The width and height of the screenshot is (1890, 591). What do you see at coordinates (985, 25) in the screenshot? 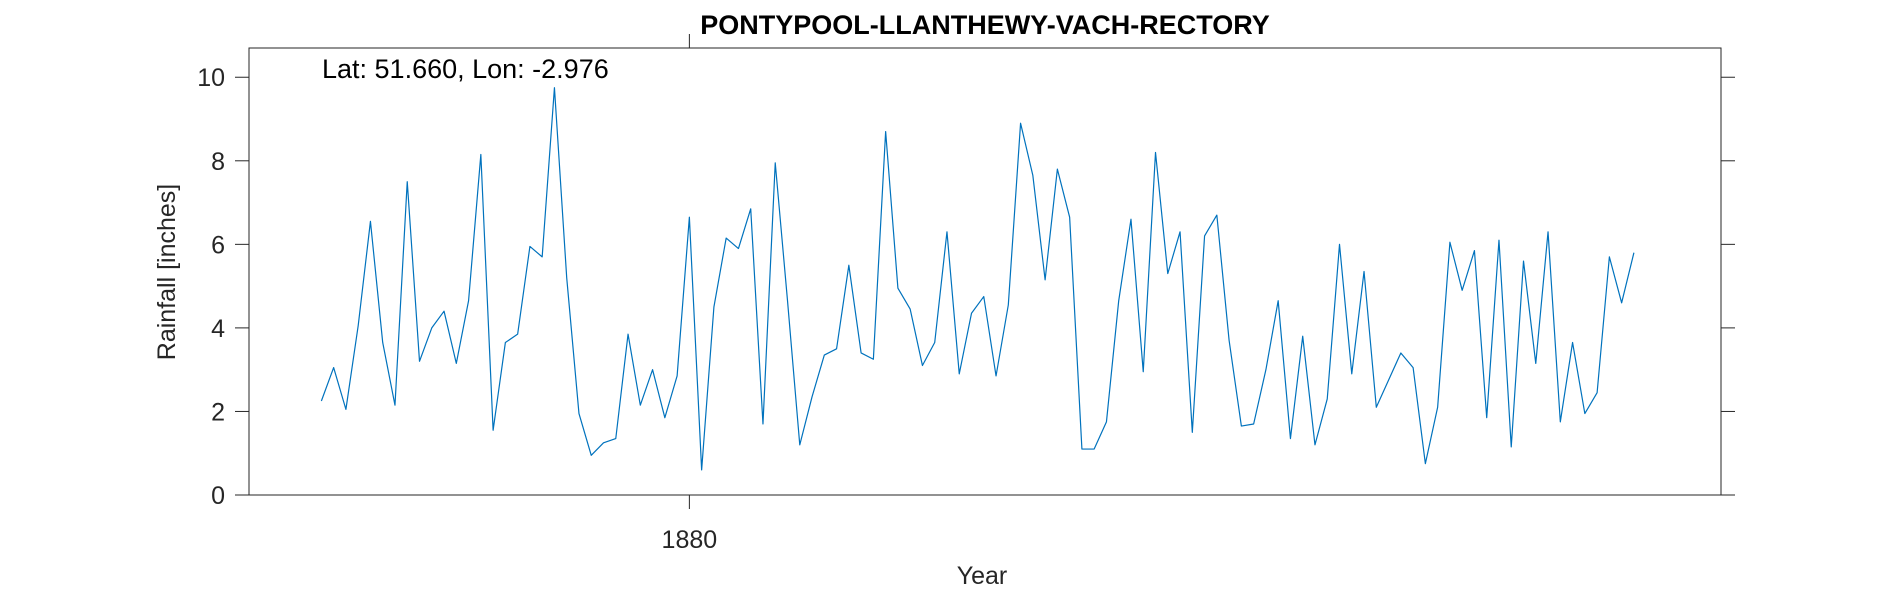
I see `chart-title: PONTYPOOL-LLANTHEWY-VACH-RECTORY` at bounding box center [985, 25].